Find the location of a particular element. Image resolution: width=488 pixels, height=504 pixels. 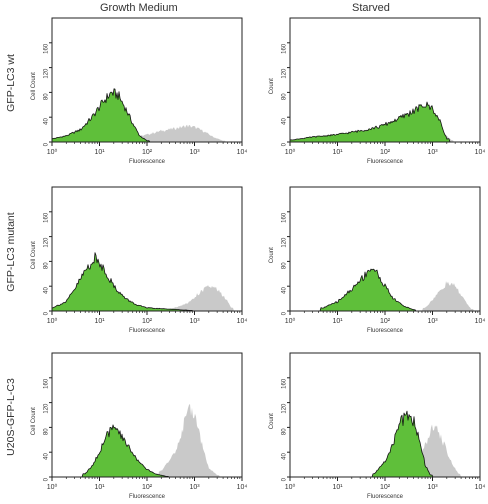

plot-frame is located at coordinates (385, 415).